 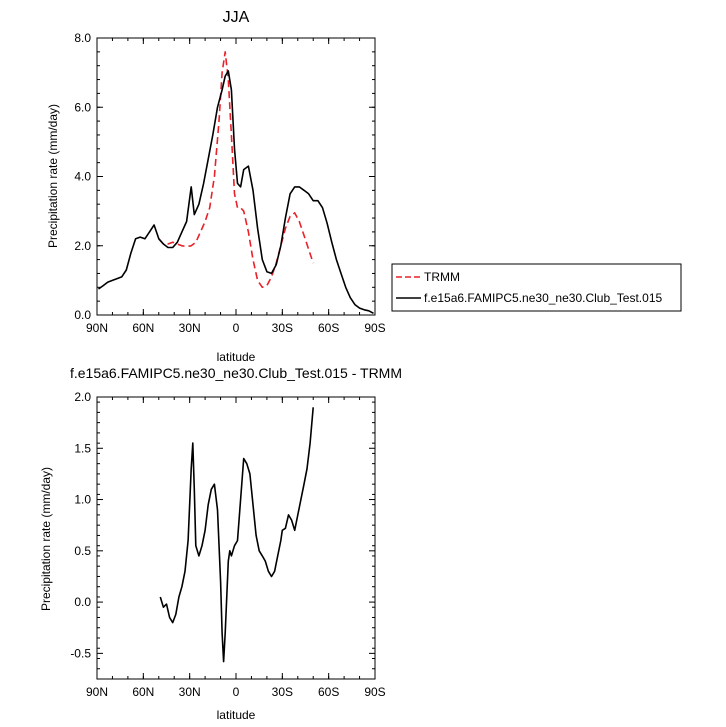 I want to click on bottom-chart-series, so click(x=236, y=535).